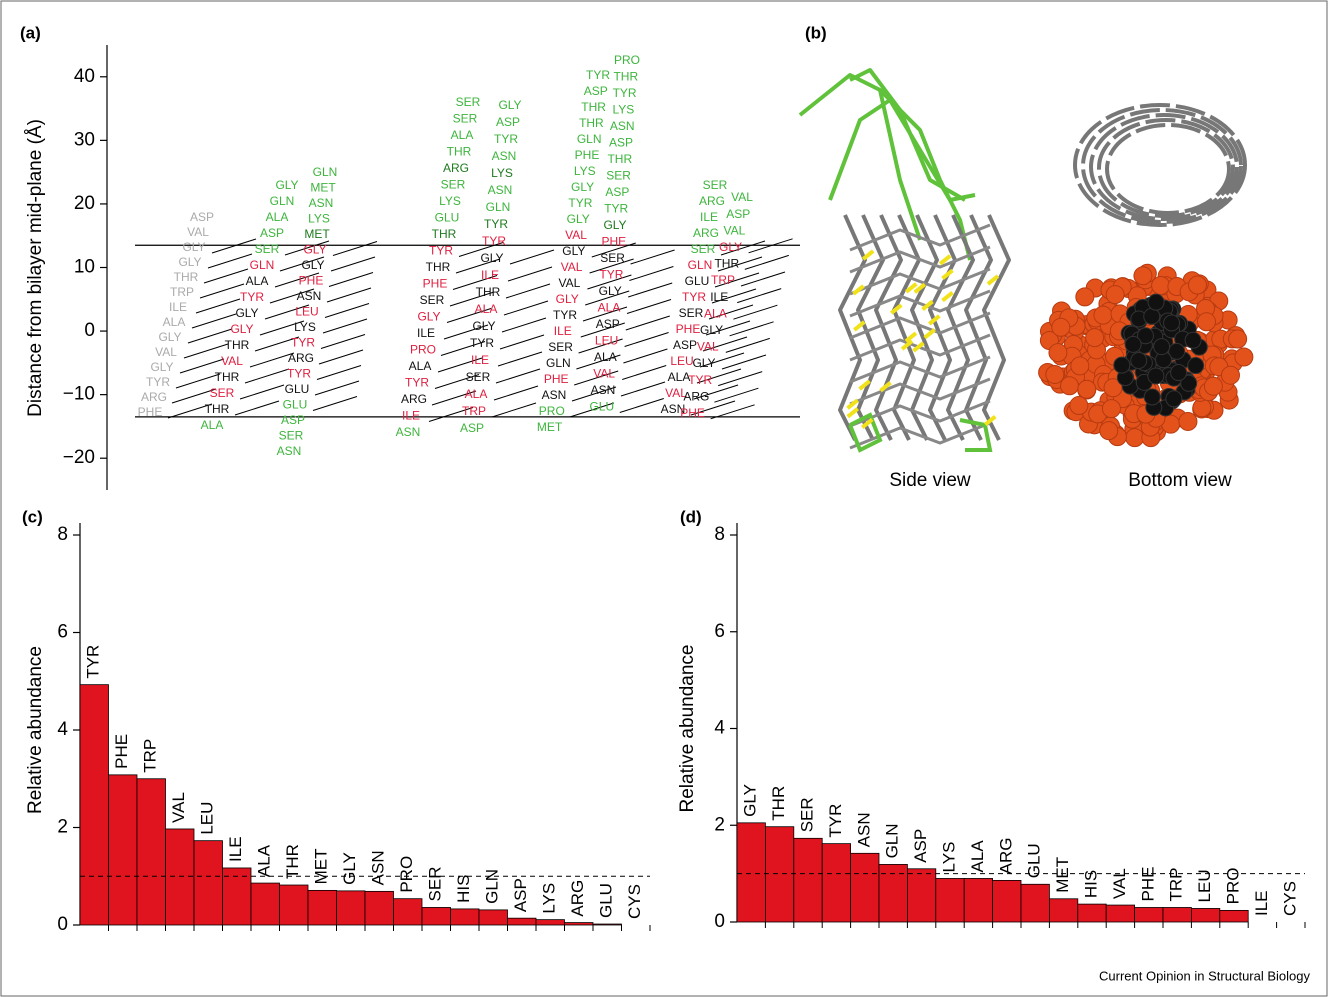 This screenshot has height=997, width=1328. What do you see at coordinates (835, 821) in the screenshot?
I see `category-label: TYR` at bounding box center [835, 821].